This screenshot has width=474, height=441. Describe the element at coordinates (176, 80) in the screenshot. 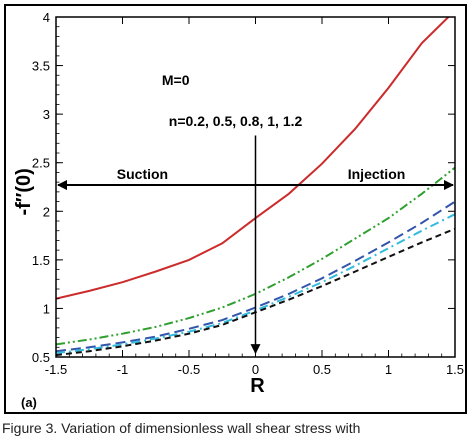

I see `parameter-label: M=0` at that location.